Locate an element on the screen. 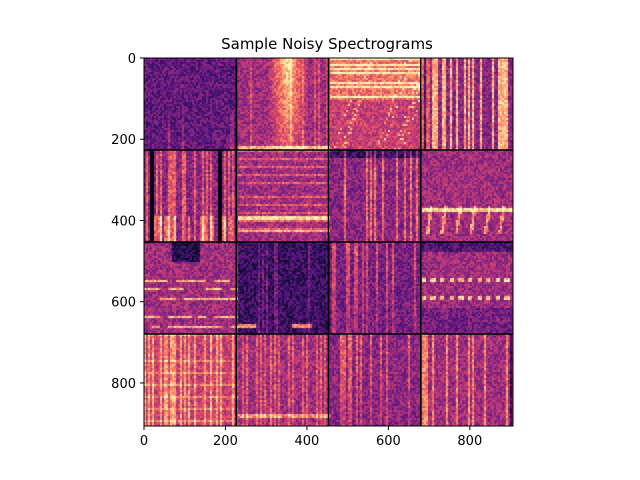 The image size is (640, 480). x-tick-label: 800 is located at coordinates (469, 441).